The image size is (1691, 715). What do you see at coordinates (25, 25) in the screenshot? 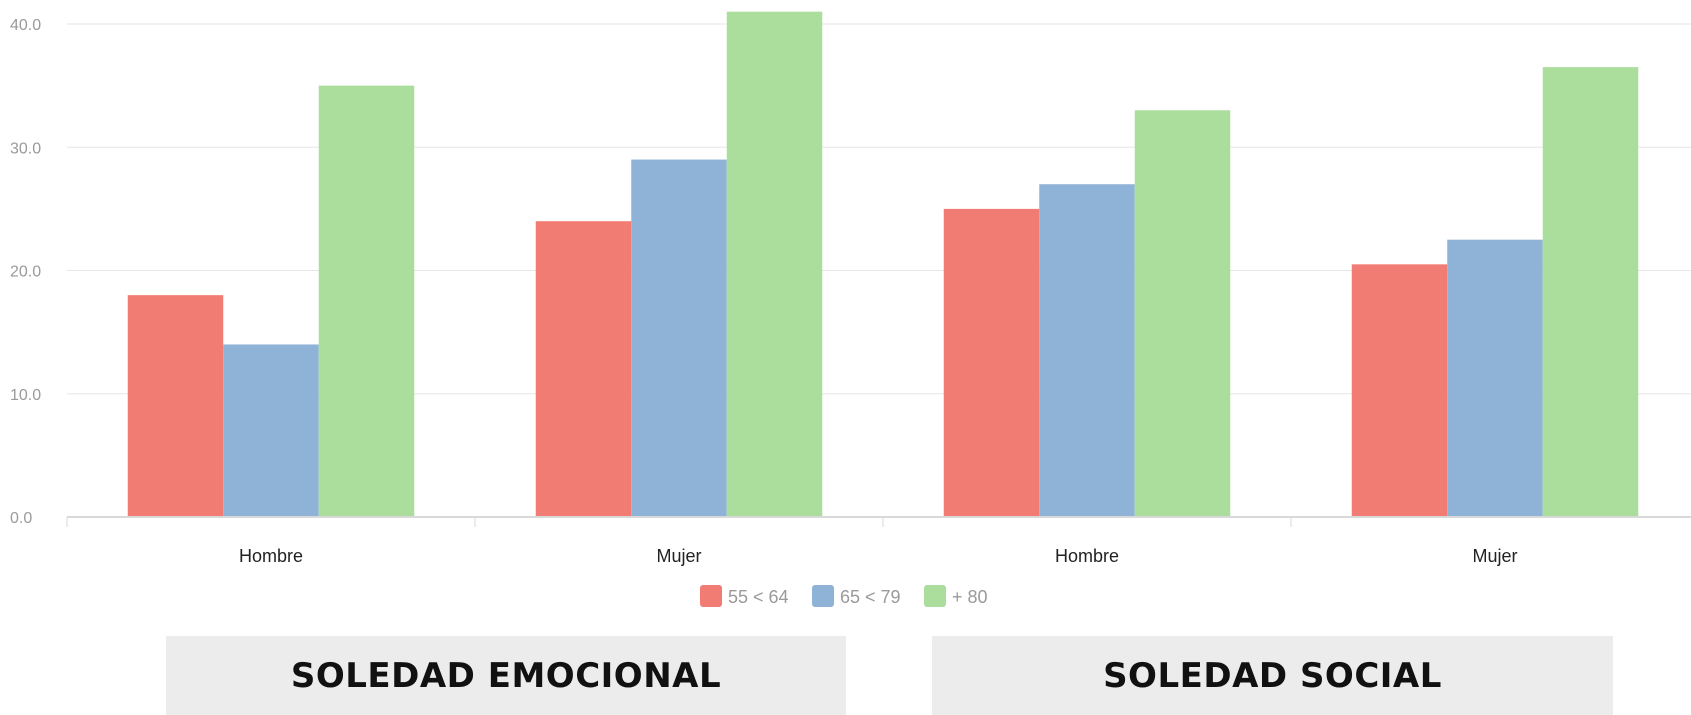
I see `y-tick-label: 40.0` at bounding box center [25, 25].